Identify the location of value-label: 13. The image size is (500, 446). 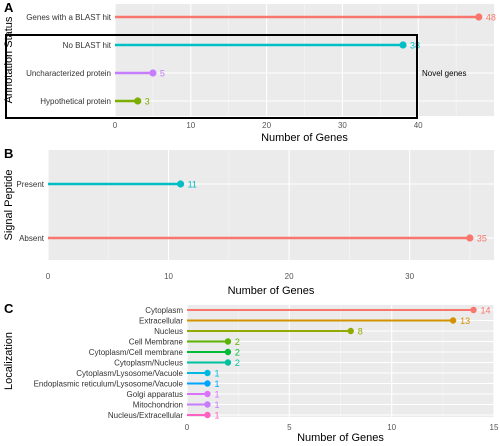
(465, 321).